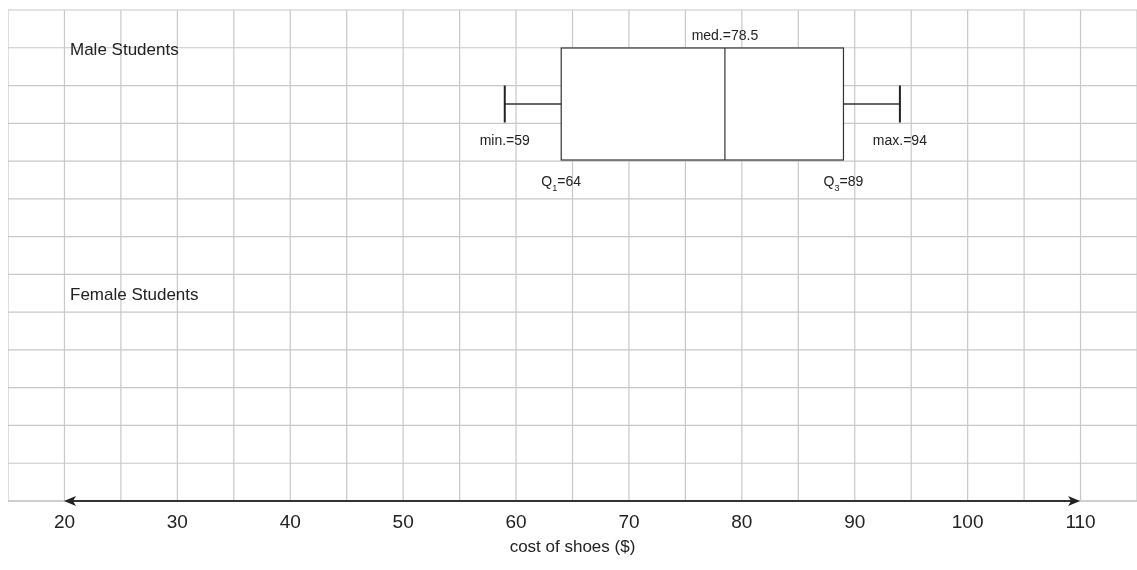 Image resolution: width=1137 pixels, height=570 pixels. I want to click on annotation: med.=78.5, so click(725, 35).